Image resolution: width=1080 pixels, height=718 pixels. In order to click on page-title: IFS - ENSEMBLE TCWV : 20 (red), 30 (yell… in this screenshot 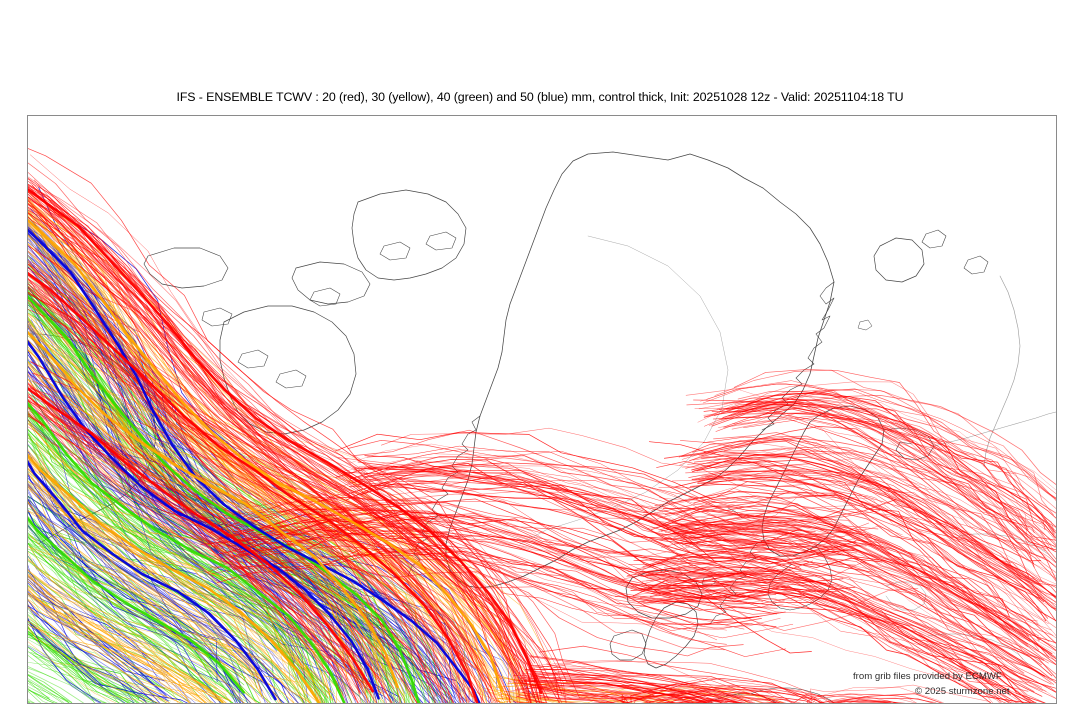, I will do `click(540, 97)`.